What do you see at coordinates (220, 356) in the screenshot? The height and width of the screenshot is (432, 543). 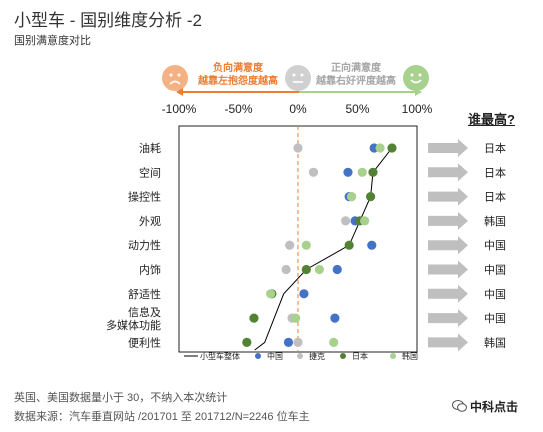 I see `legend-label: 小型车整体` at bounding box center [220, 356].